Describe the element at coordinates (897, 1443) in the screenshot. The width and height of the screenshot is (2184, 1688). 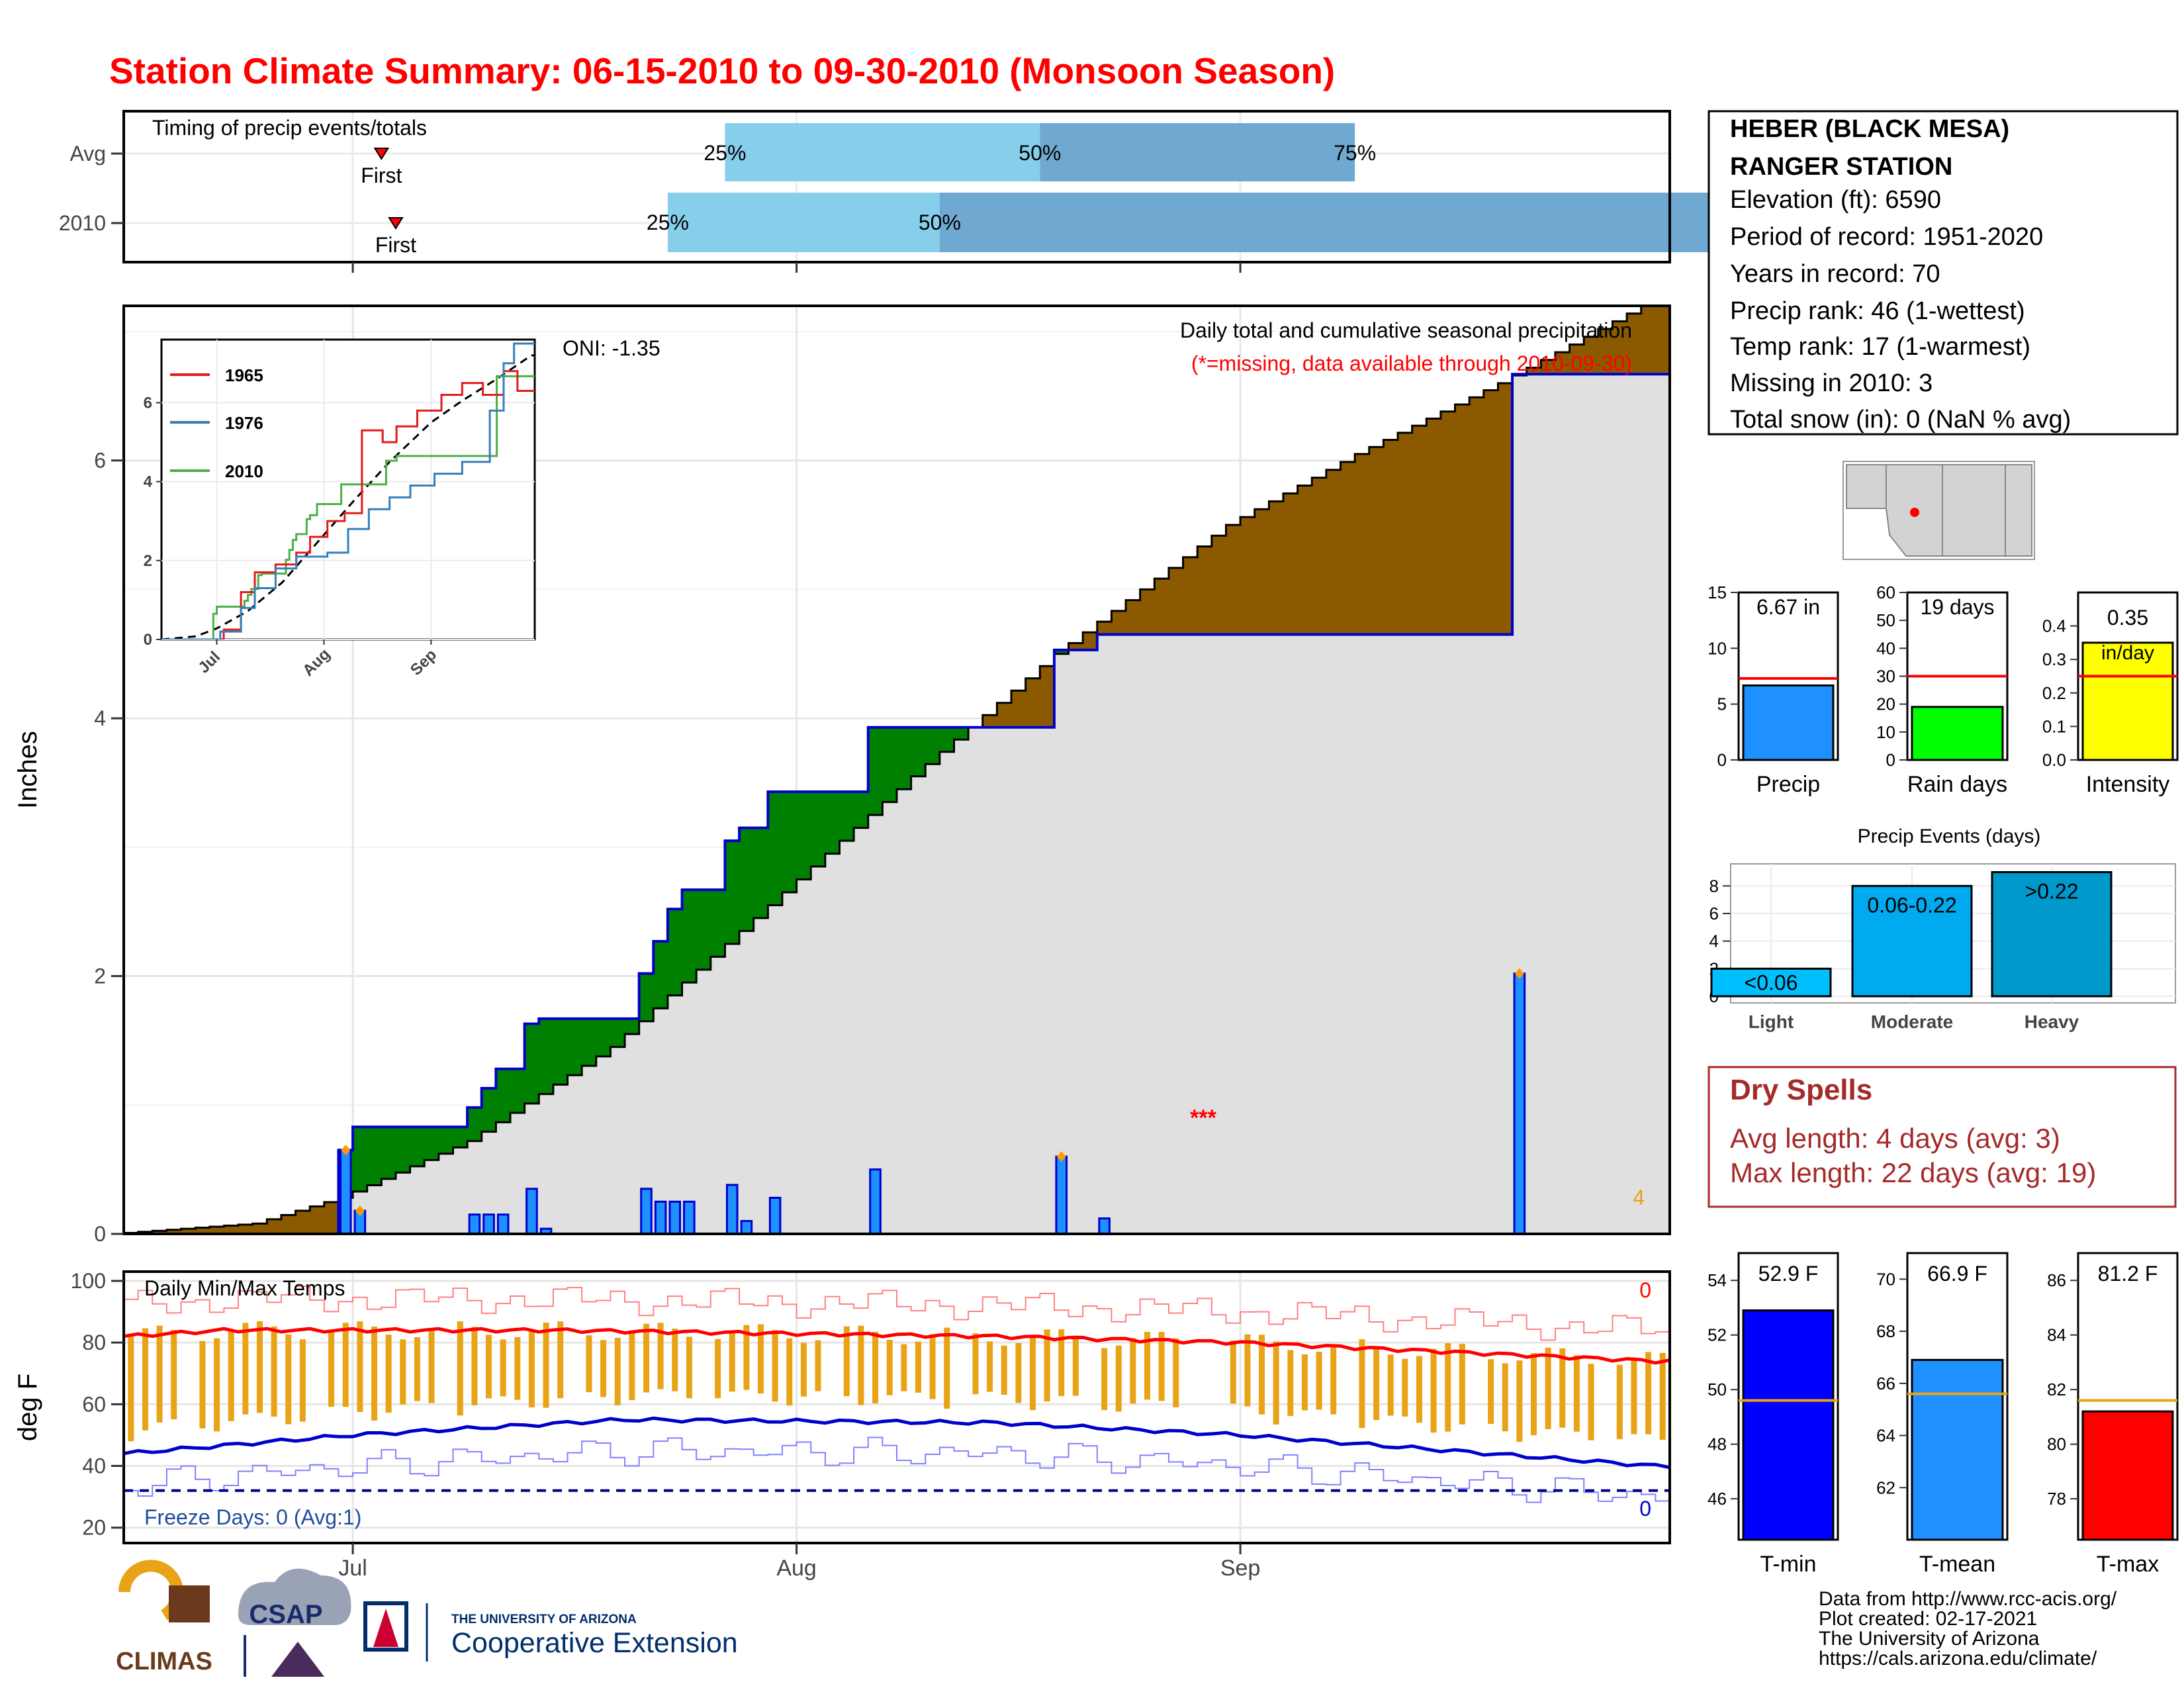
I see `tmin-average-line` at that location.